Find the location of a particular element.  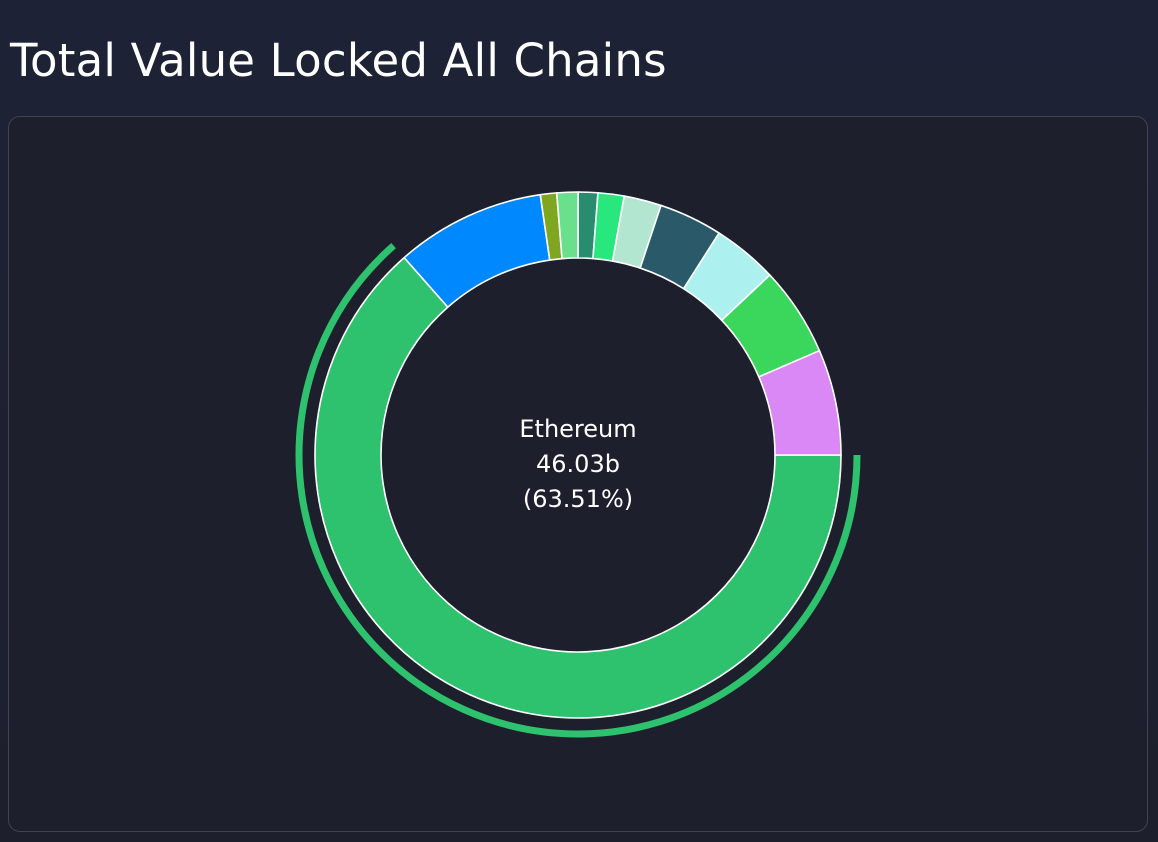

center-label: Ethereum 46.03b (63.51%) is located at coordinates (578, 464).